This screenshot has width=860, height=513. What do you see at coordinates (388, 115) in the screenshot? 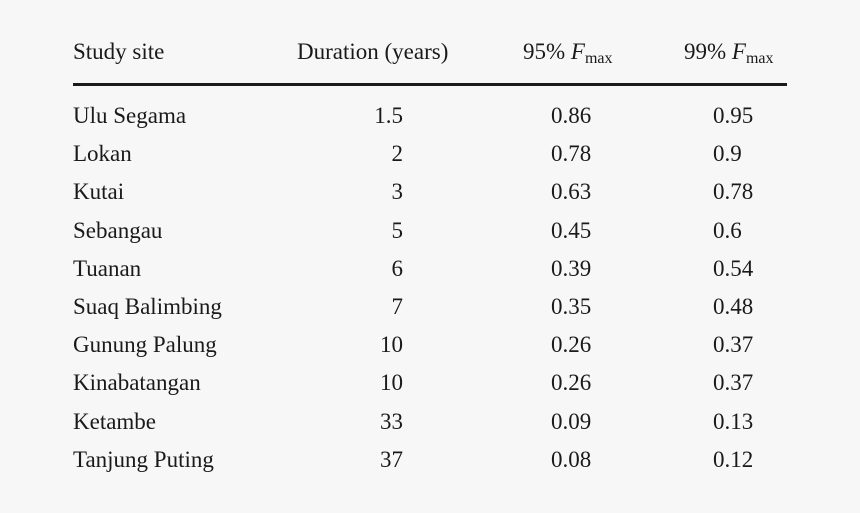
I see `cell-duration: 1.5` at bounding box center [388, 115].